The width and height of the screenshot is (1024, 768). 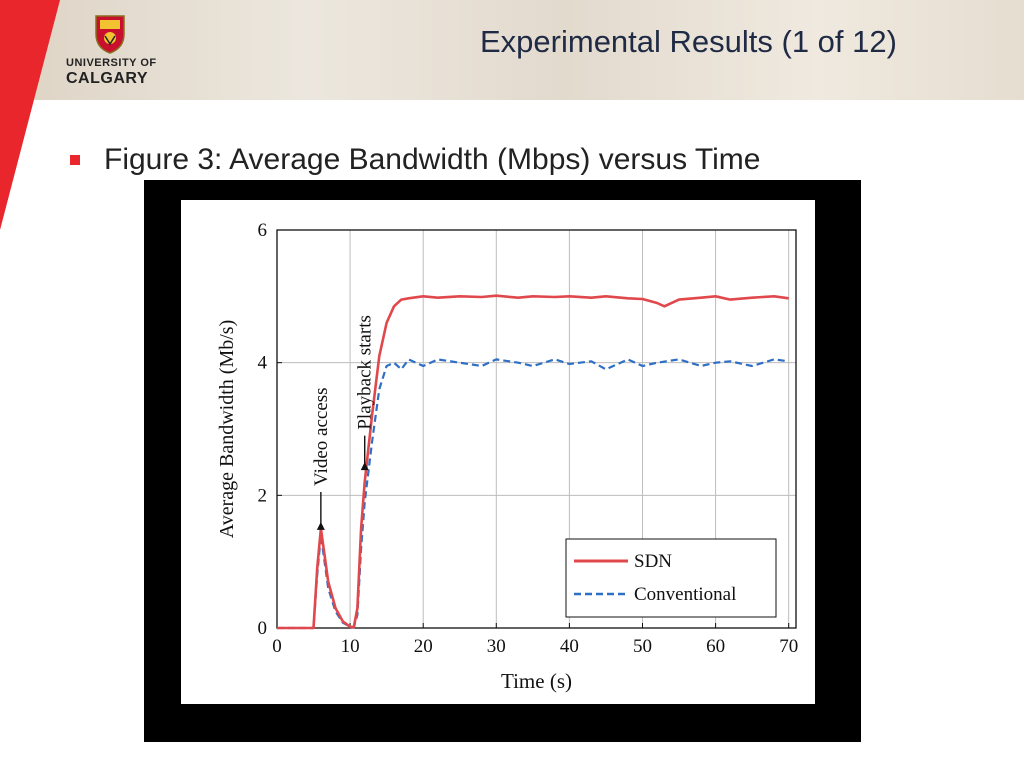 What do you see at coordinates (688, 41) in the screenshot?
I see `slide-title: Experimental Results (1 of 12)` at bounding box center [688, 41].